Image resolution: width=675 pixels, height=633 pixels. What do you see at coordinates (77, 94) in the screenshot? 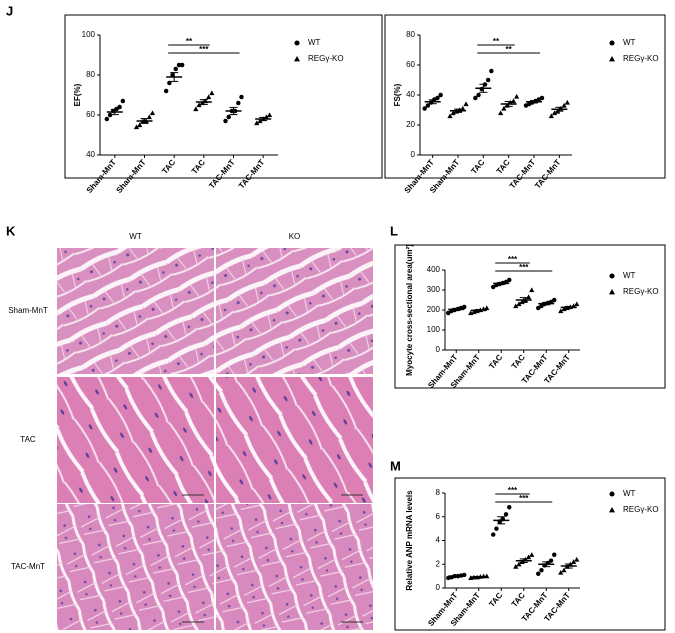
I see `y-axis-label: EF(%)` at bounding box center [77, 94].